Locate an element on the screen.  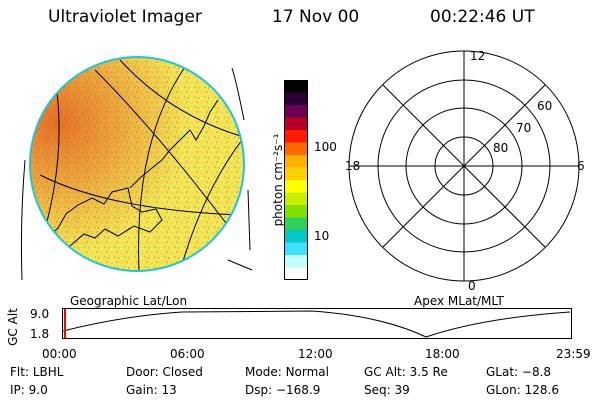
observation-date: 17 Nov 00 is located at coordinates (316, 17).